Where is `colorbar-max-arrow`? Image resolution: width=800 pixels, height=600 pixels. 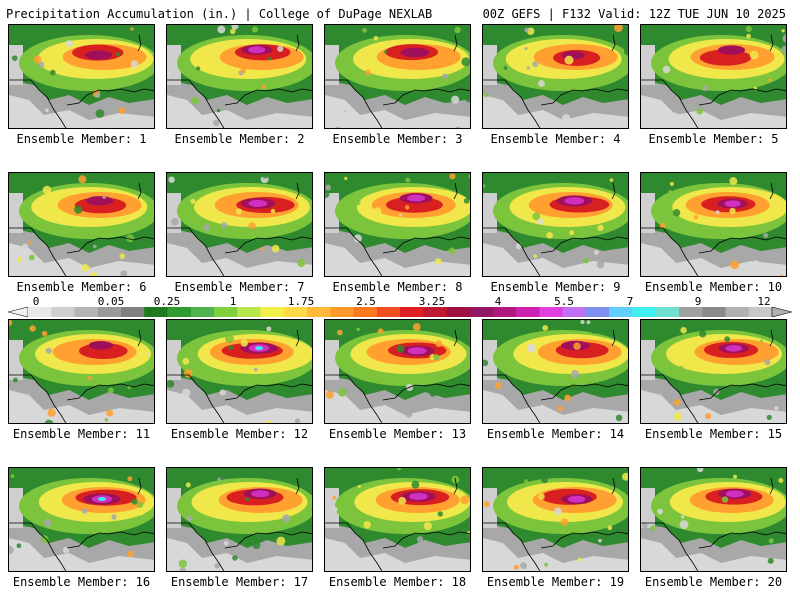 colorbar-max-arrow is located at coordinates (781, 312).